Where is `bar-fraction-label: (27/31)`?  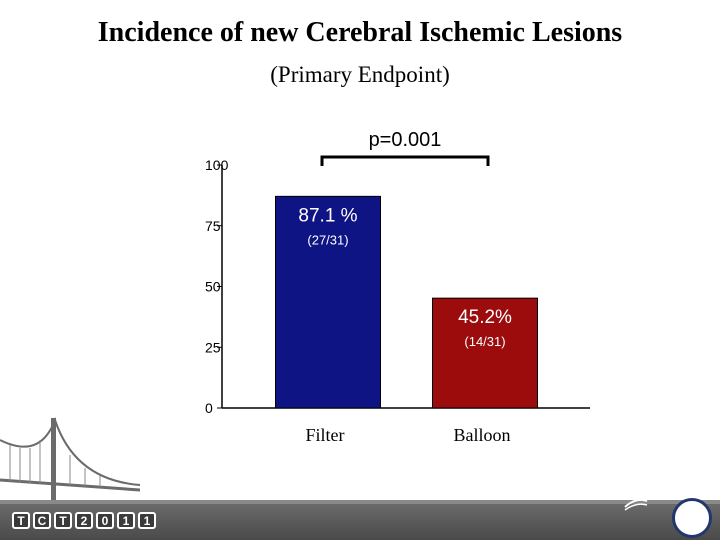 bar-fraction-label: (27/31) is located at coordinates (327, 239).